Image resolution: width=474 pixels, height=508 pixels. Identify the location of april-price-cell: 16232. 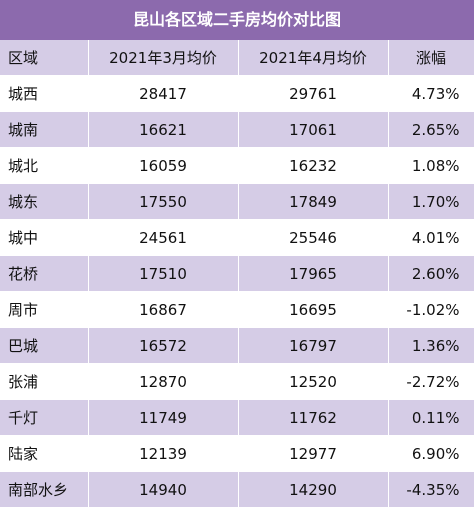
(313, 165).